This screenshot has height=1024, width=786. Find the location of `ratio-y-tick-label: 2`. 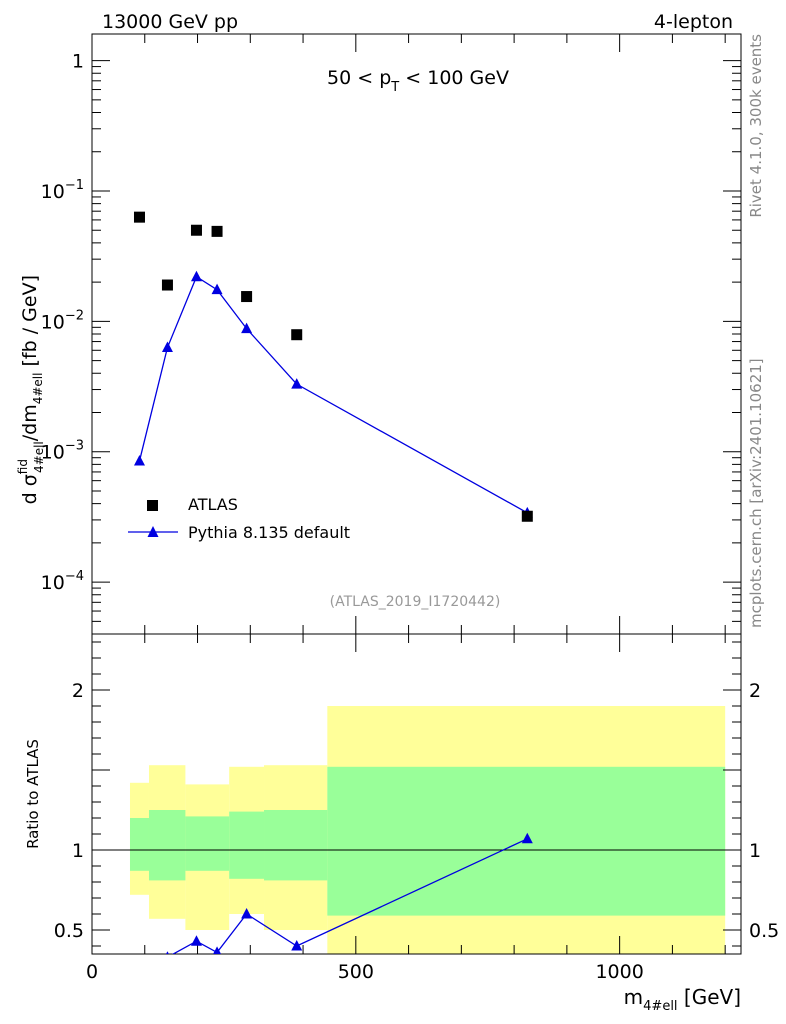

ratio-y-tick-label: 2 is located at coordinates (78, 691).